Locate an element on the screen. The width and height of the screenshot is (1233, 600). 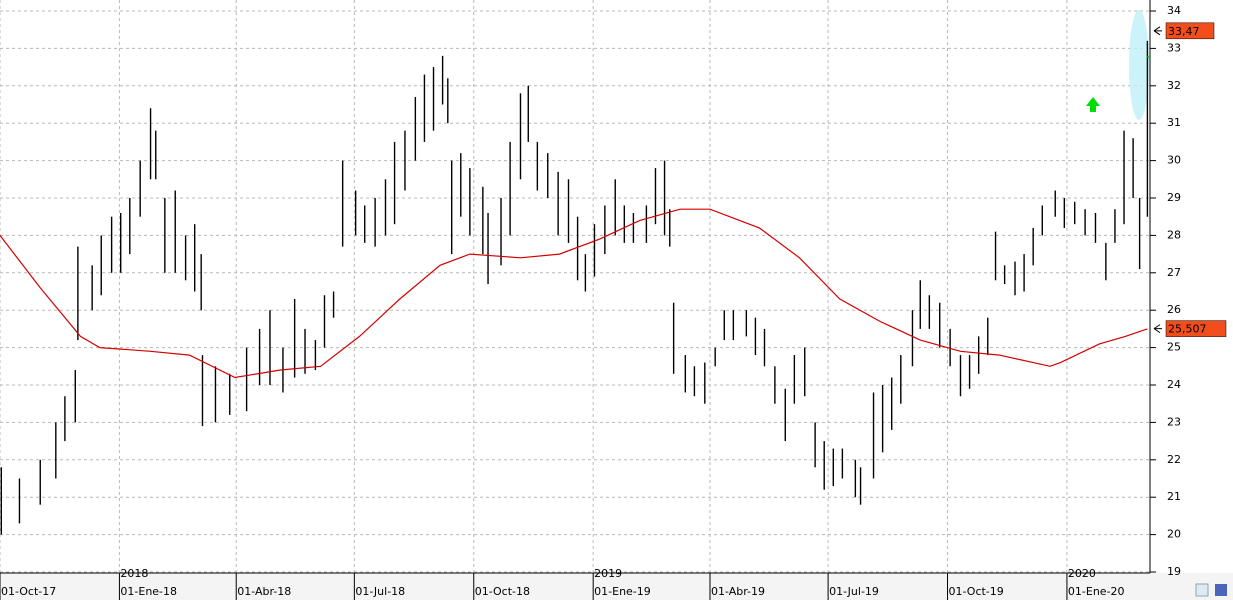
x-tick-label: 01-Oct-19 is located at coordinates (976, 591).